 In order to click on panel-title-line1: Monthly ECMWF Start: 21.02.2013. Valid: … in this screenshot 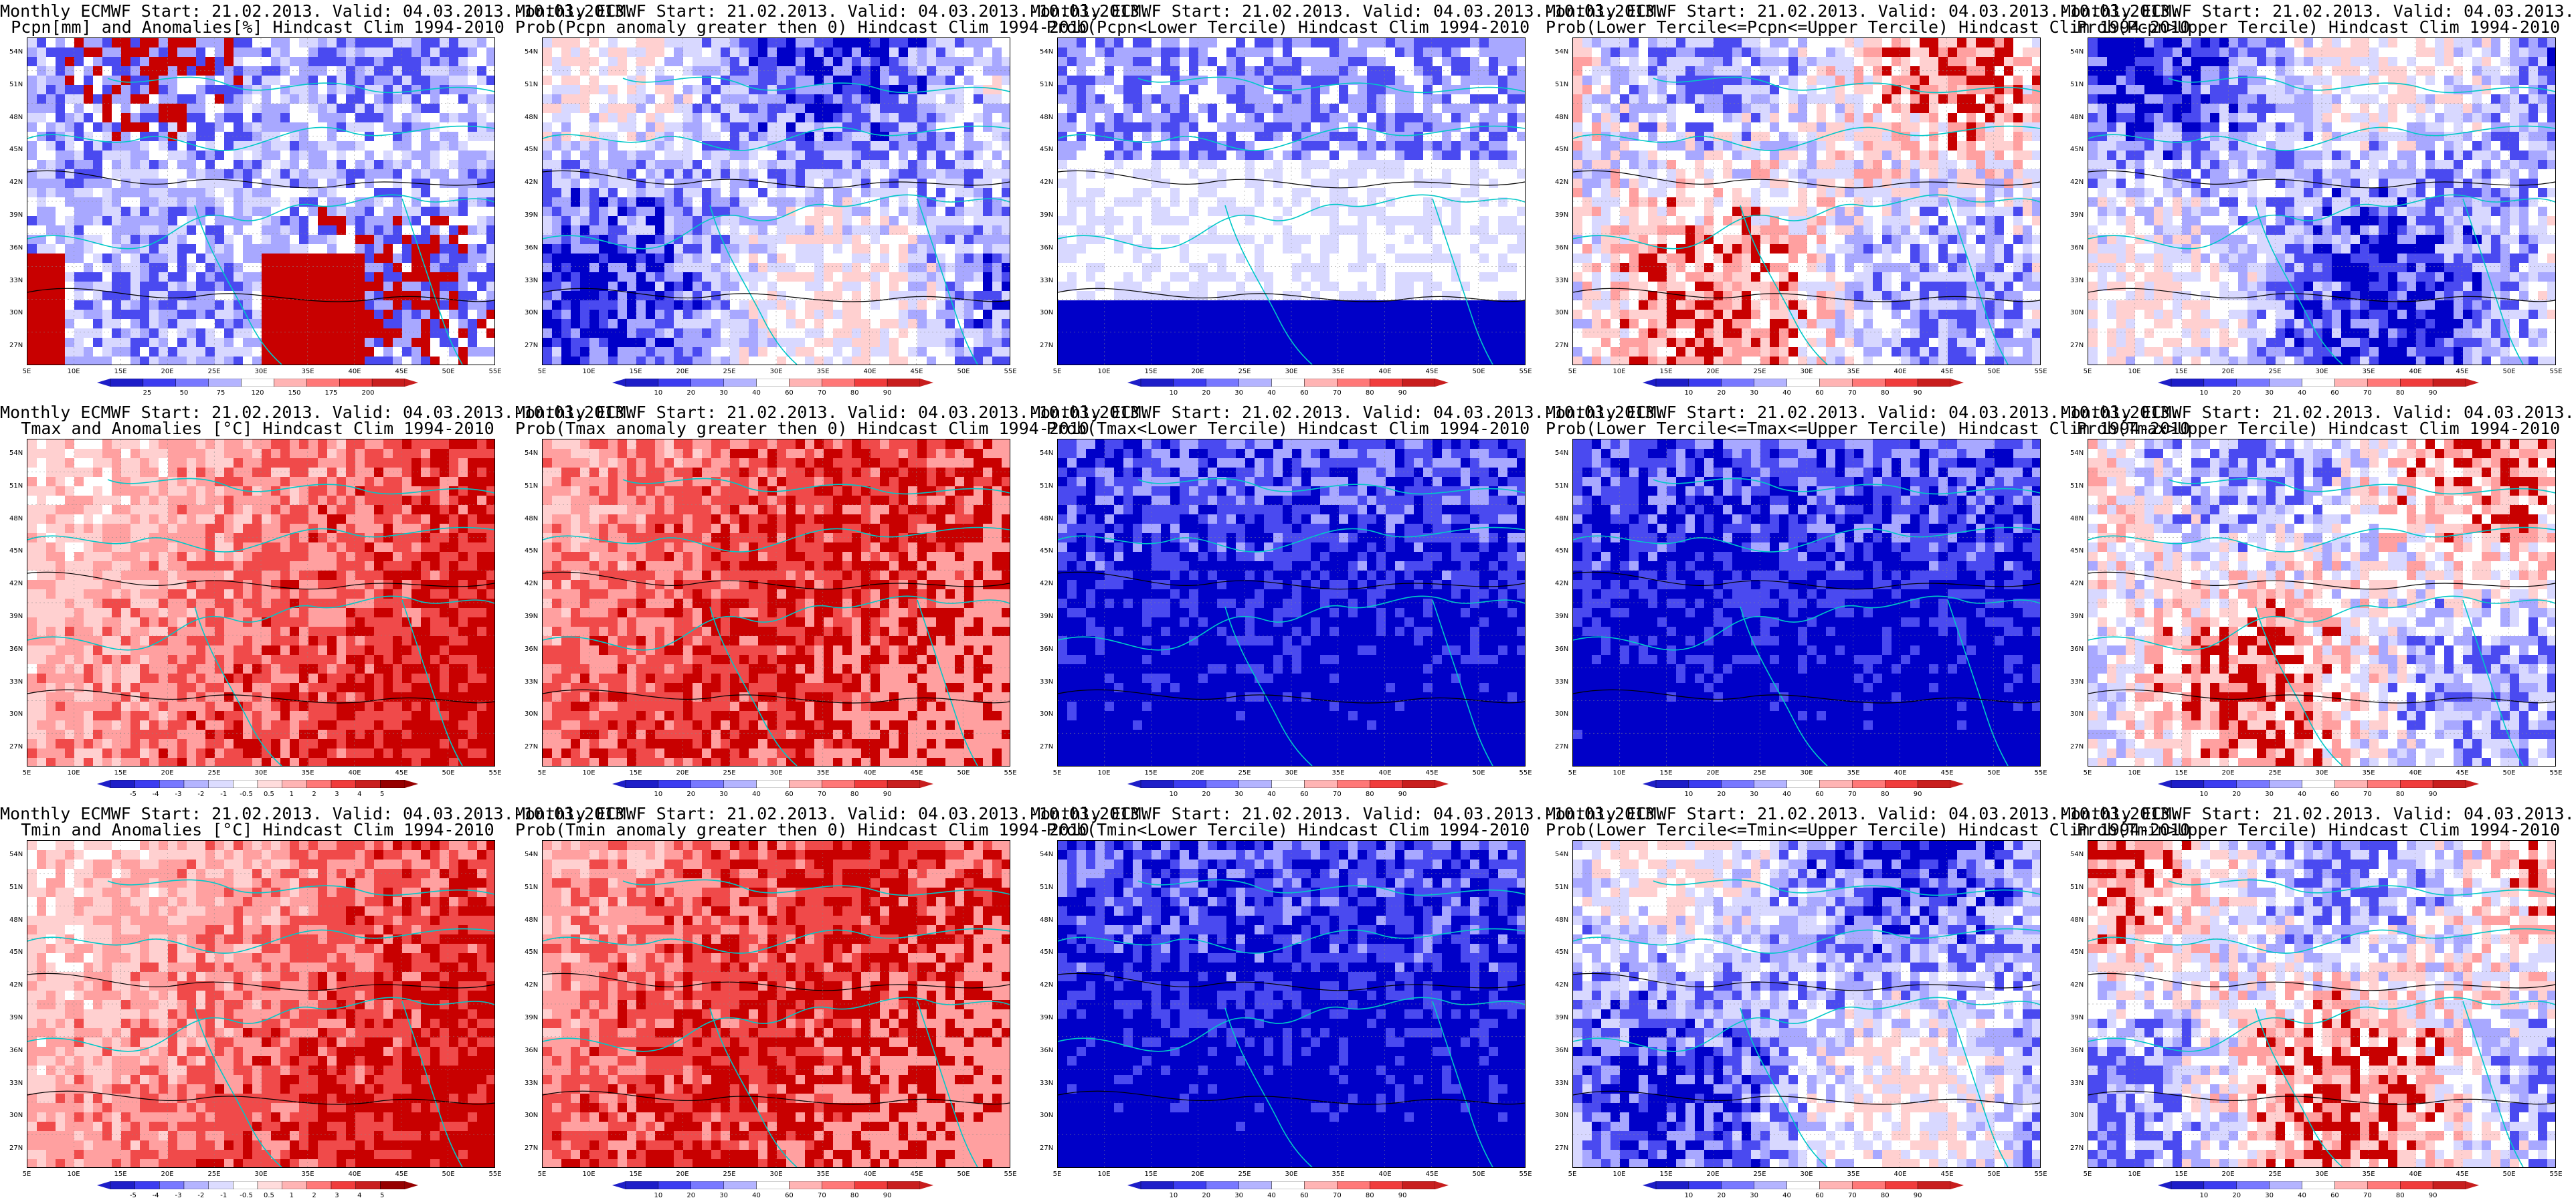, I will do `click(2318, 814)`.